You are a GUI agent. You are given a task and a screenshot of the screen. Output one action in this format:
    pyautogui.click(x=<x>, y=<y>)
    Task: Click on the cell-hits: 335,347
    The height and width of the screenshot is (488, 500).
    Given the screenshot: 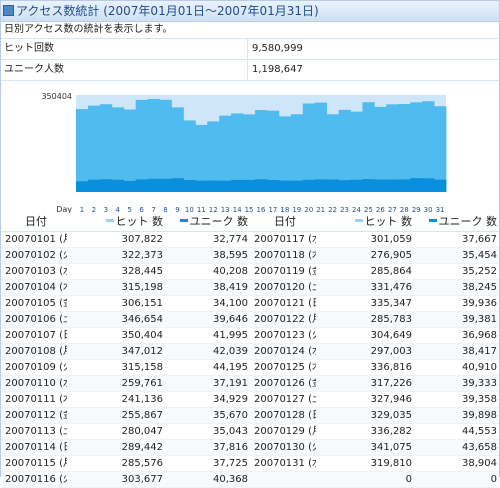 What is the action you would take?
    pyautogui.click(x=365, y=304)
    